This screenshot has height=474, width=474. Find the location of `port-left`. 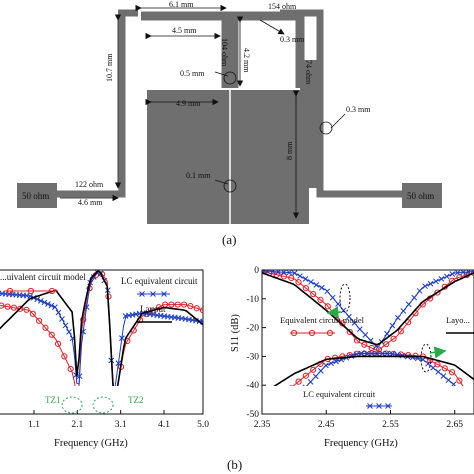

port-left is located at coordinates (37, 195).